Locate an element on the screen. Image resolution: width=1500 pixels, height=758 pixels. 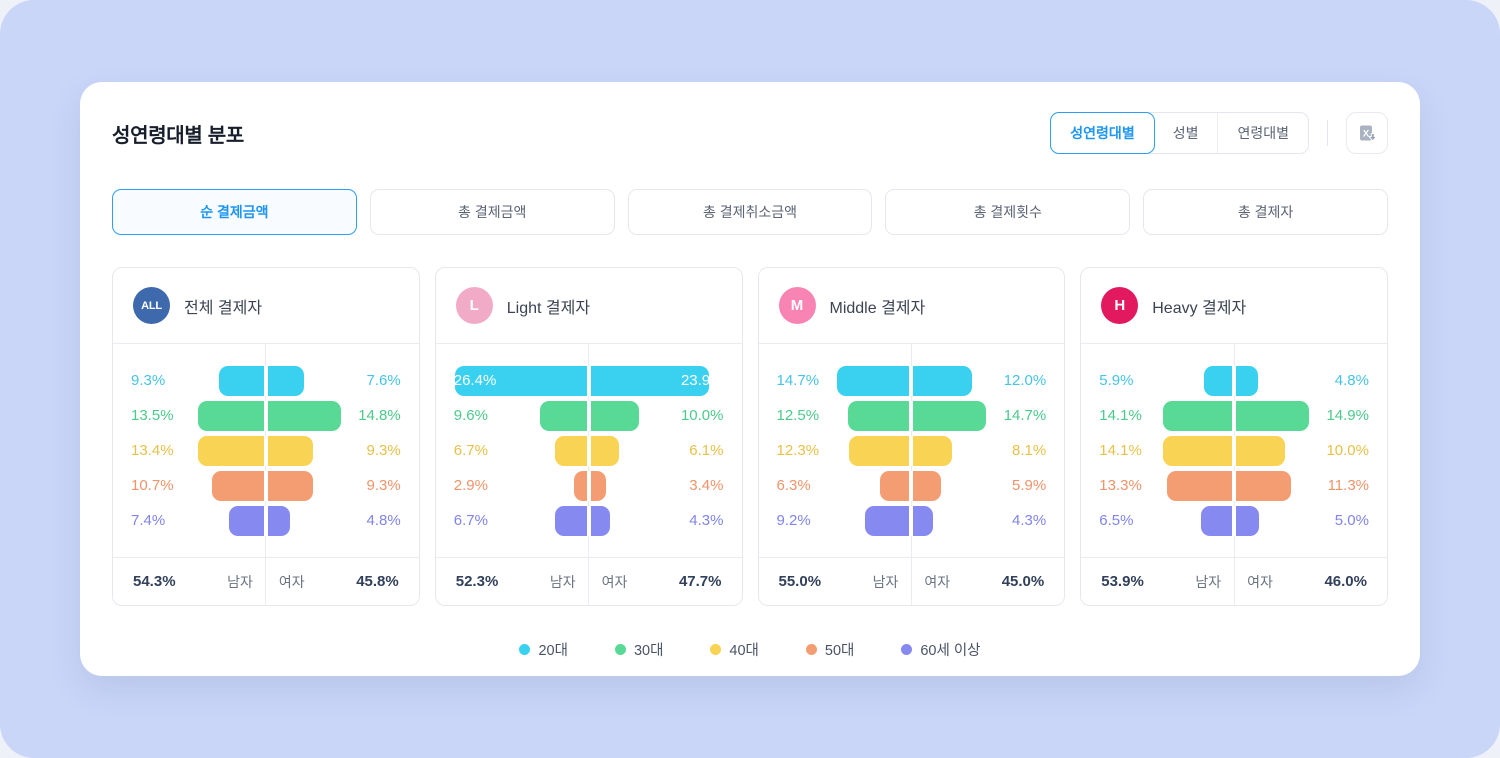
male-summary: 54.3% 남자 is located at coordinates (189, 581).